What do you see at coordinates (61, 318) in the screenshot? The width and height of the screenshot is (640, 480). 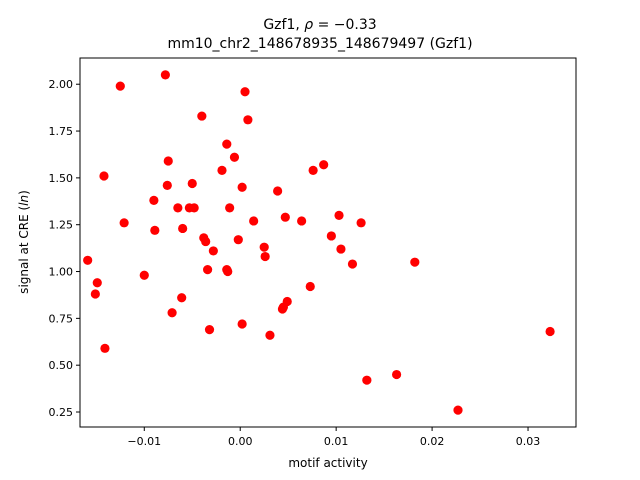 I see `y-tick-label: 0.75` at bounding box center [61, 318].